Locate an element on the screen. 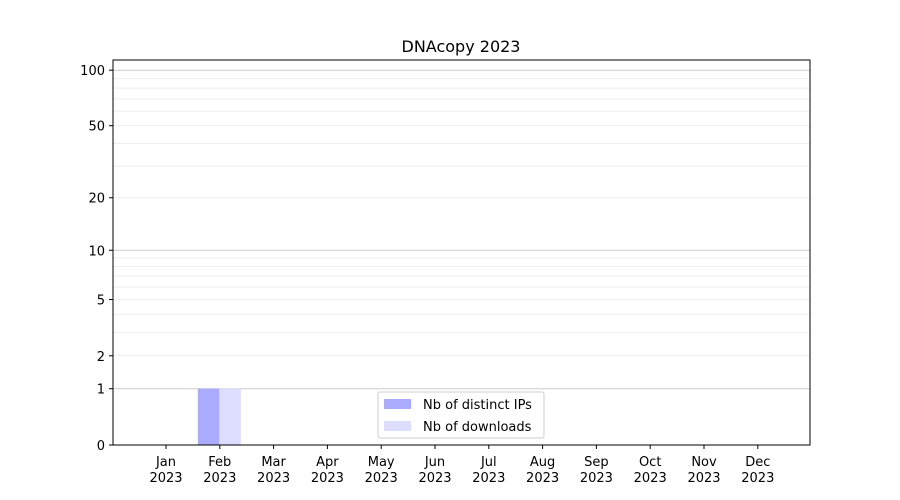 The image size is (900, 500). y-tick-label: 0 is located at coordinates (101, 446).